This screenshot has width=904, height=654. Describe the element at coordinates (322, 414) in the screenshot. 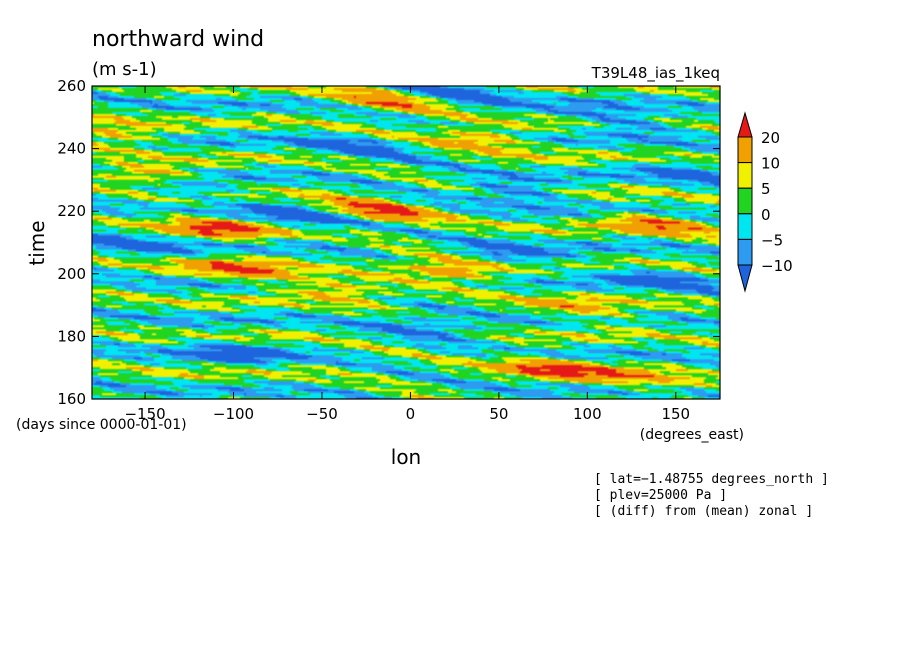

I see `x-tick-label: −50` at that location.